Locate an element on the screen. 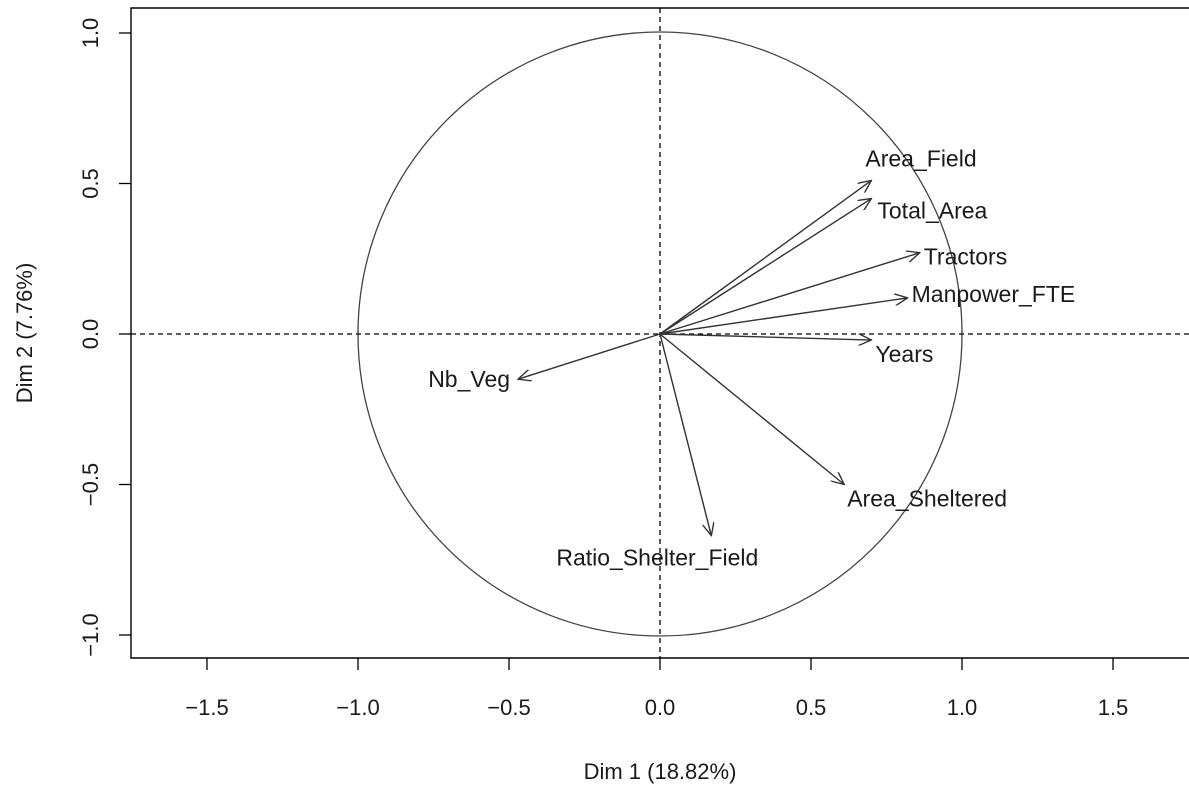  x-axis-title: Dim 1 (18.82%) is located at coordinates (660, 771).